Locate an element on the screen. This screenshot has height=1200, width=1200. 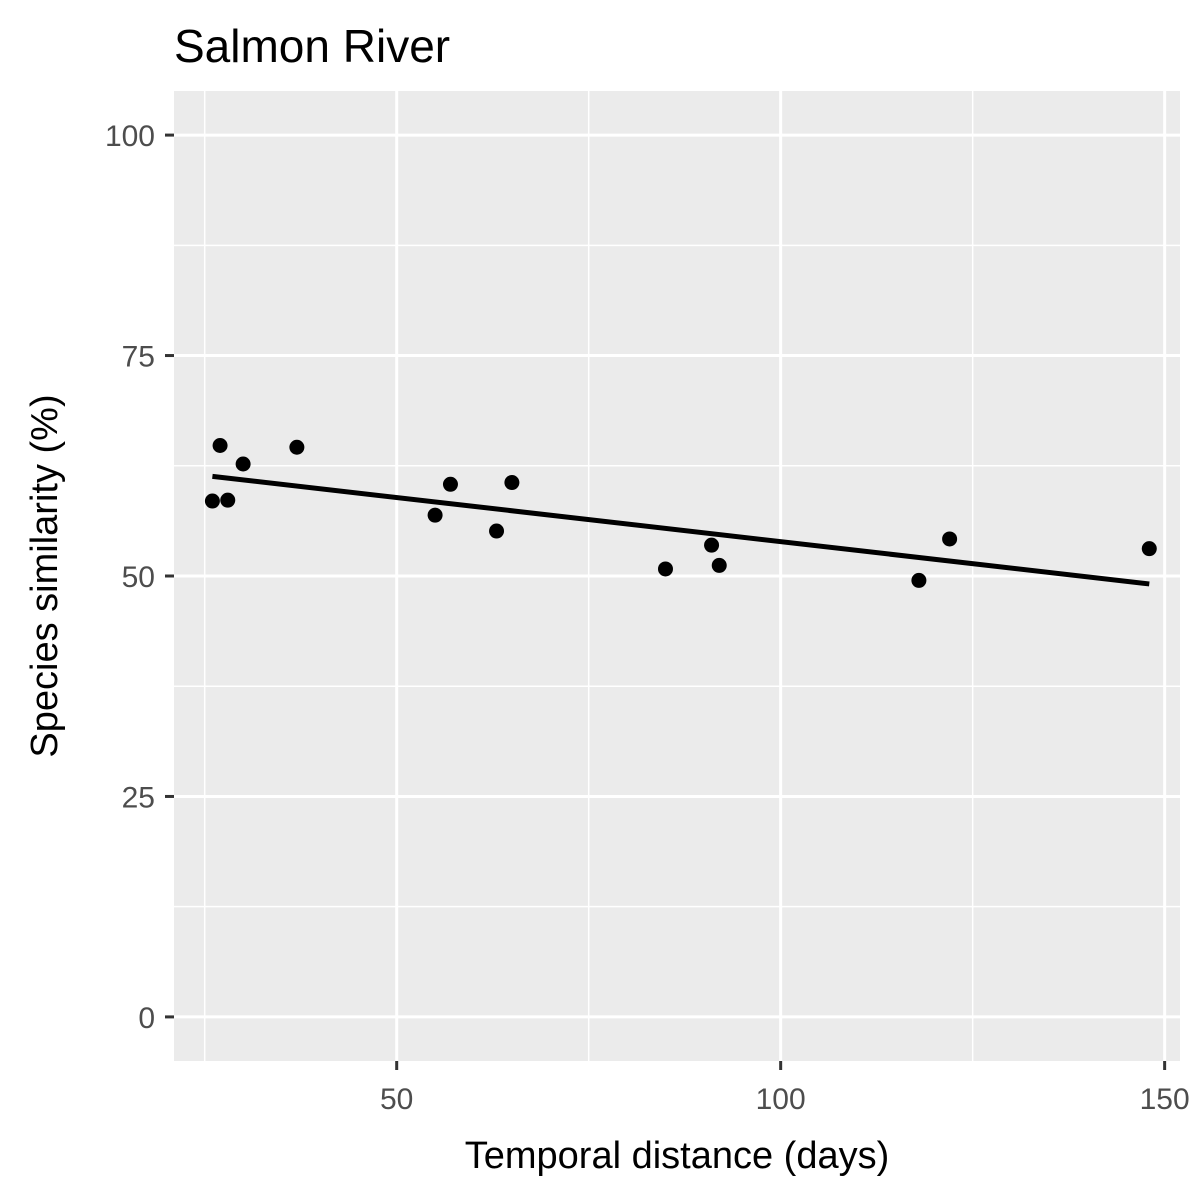
y-tick-label-4: 100 is located at coordinates (130, 136).